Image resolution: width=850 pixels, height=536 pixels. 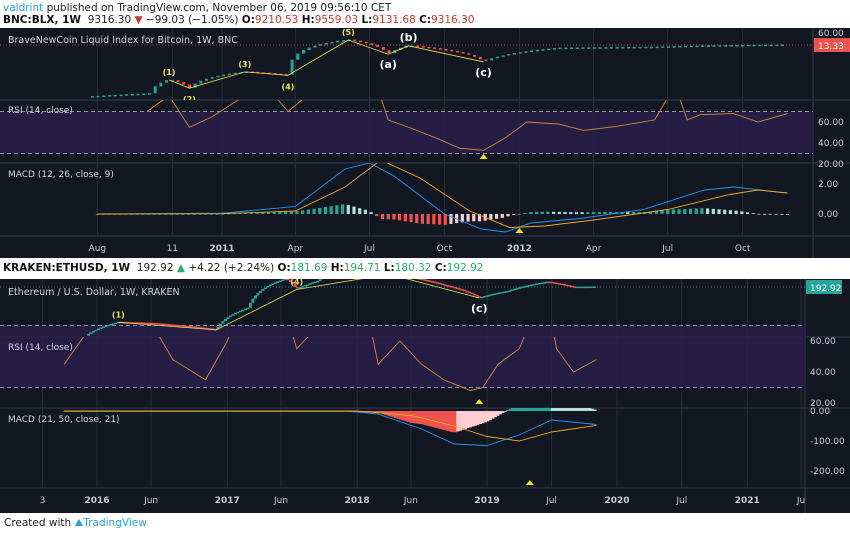 What do you see at coordinates (109, 20) in the screenshot?
I see `last-price: 9316.30` at bounding box center [109, 20].